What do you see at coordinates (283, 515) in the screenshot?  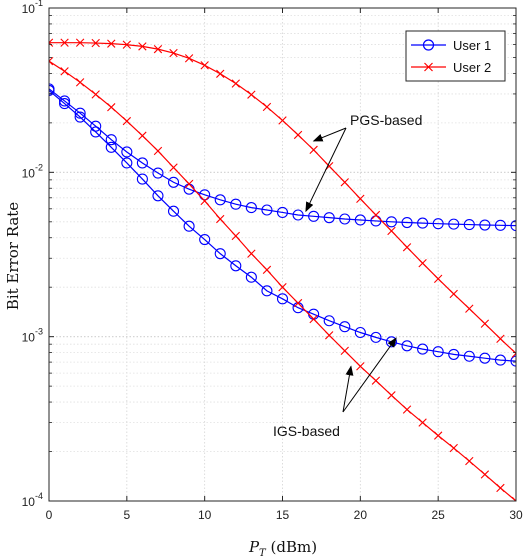 I see `x-tick-label: 15` at bounding box center [283, 515].